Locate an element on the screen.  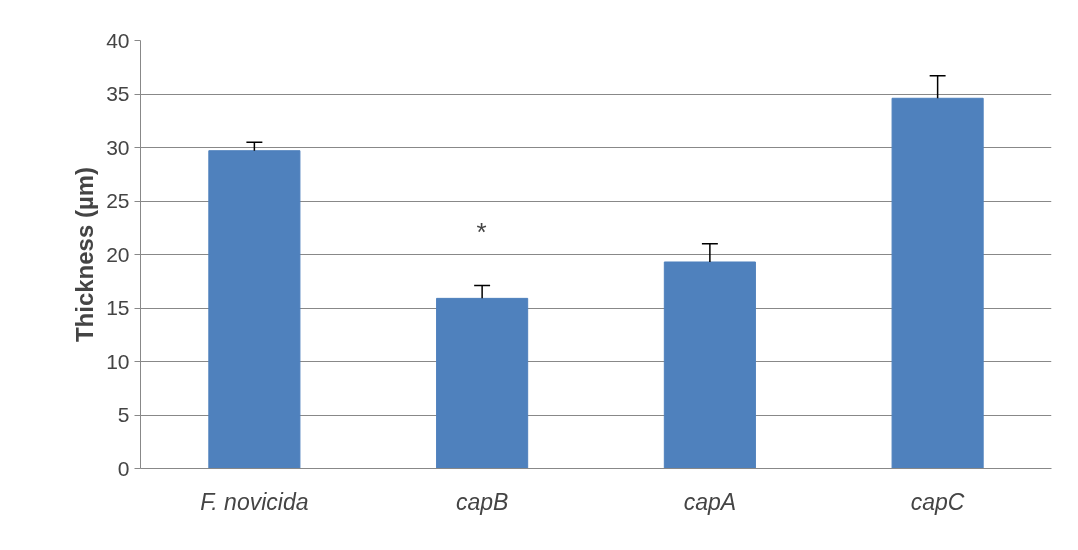
y-tick-label: 35 is located at coordinates (118, 93).